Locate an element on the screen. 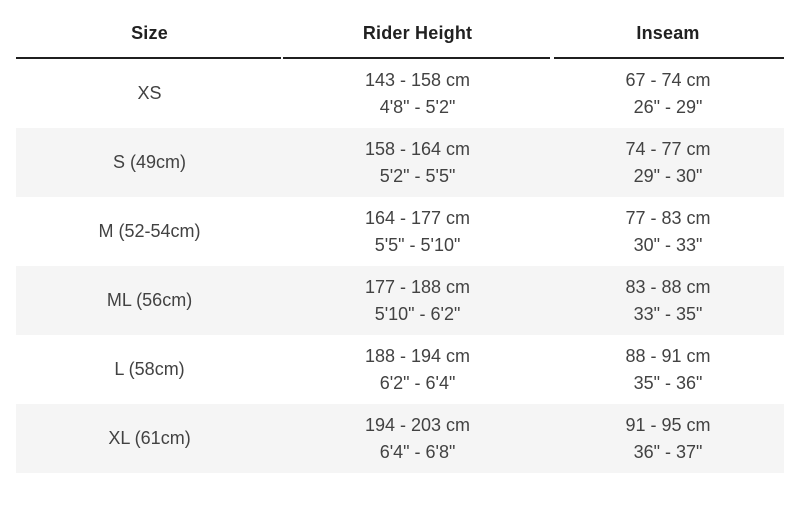  height-cm: 188 - 194 cm is located at coordinates (418, 355).